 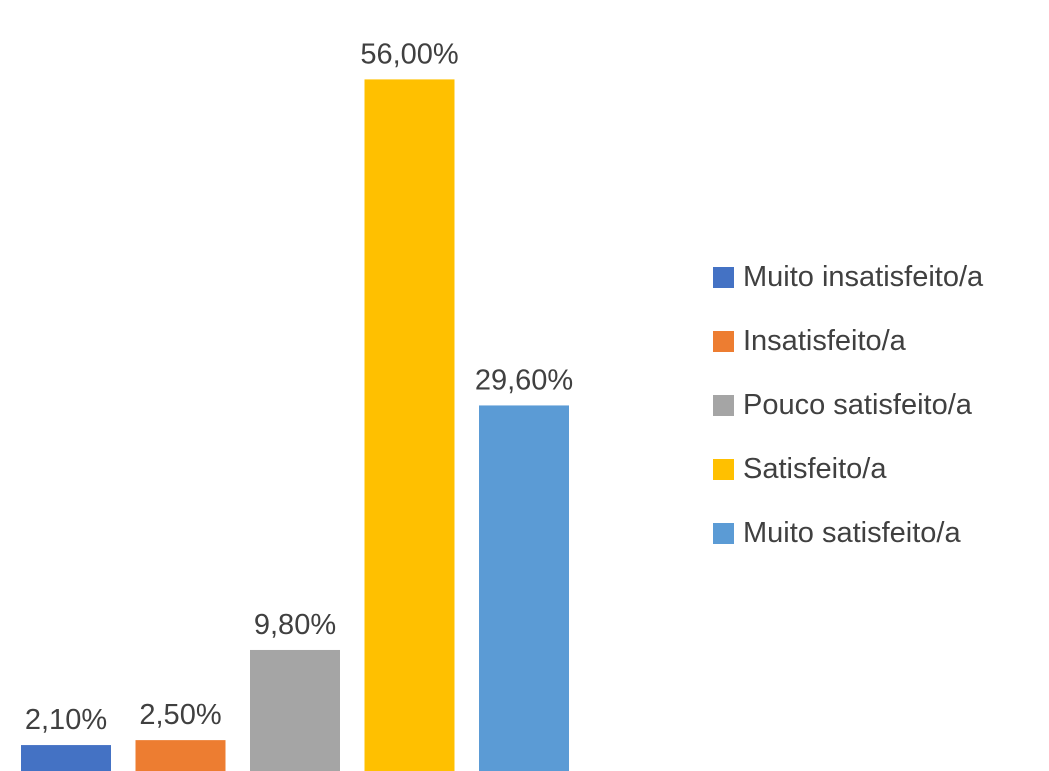 I want to click on legend-item-5: Muito satisfeito/a, so click(x=848, y=533).